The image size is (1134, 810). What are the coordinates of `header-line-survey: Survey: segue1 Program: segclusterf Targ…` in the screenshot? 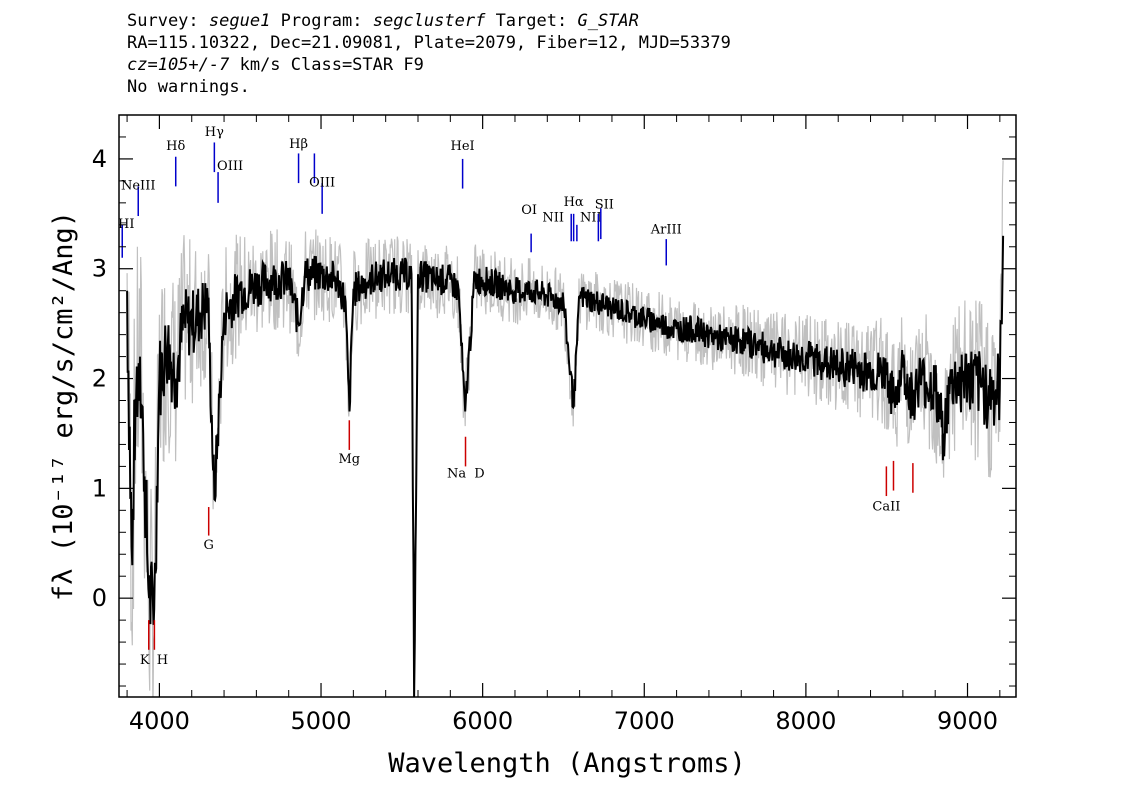 It's located at (383, 21).